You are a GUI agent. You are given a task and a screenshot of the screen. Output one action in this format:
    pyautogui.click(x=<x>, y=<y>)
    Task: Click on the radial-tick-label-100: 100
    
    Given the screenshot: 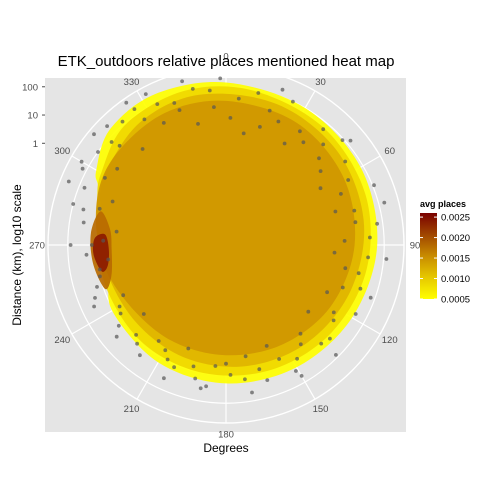 What is the action you would take?
    pyautogui.click(x=30, y=87)
    